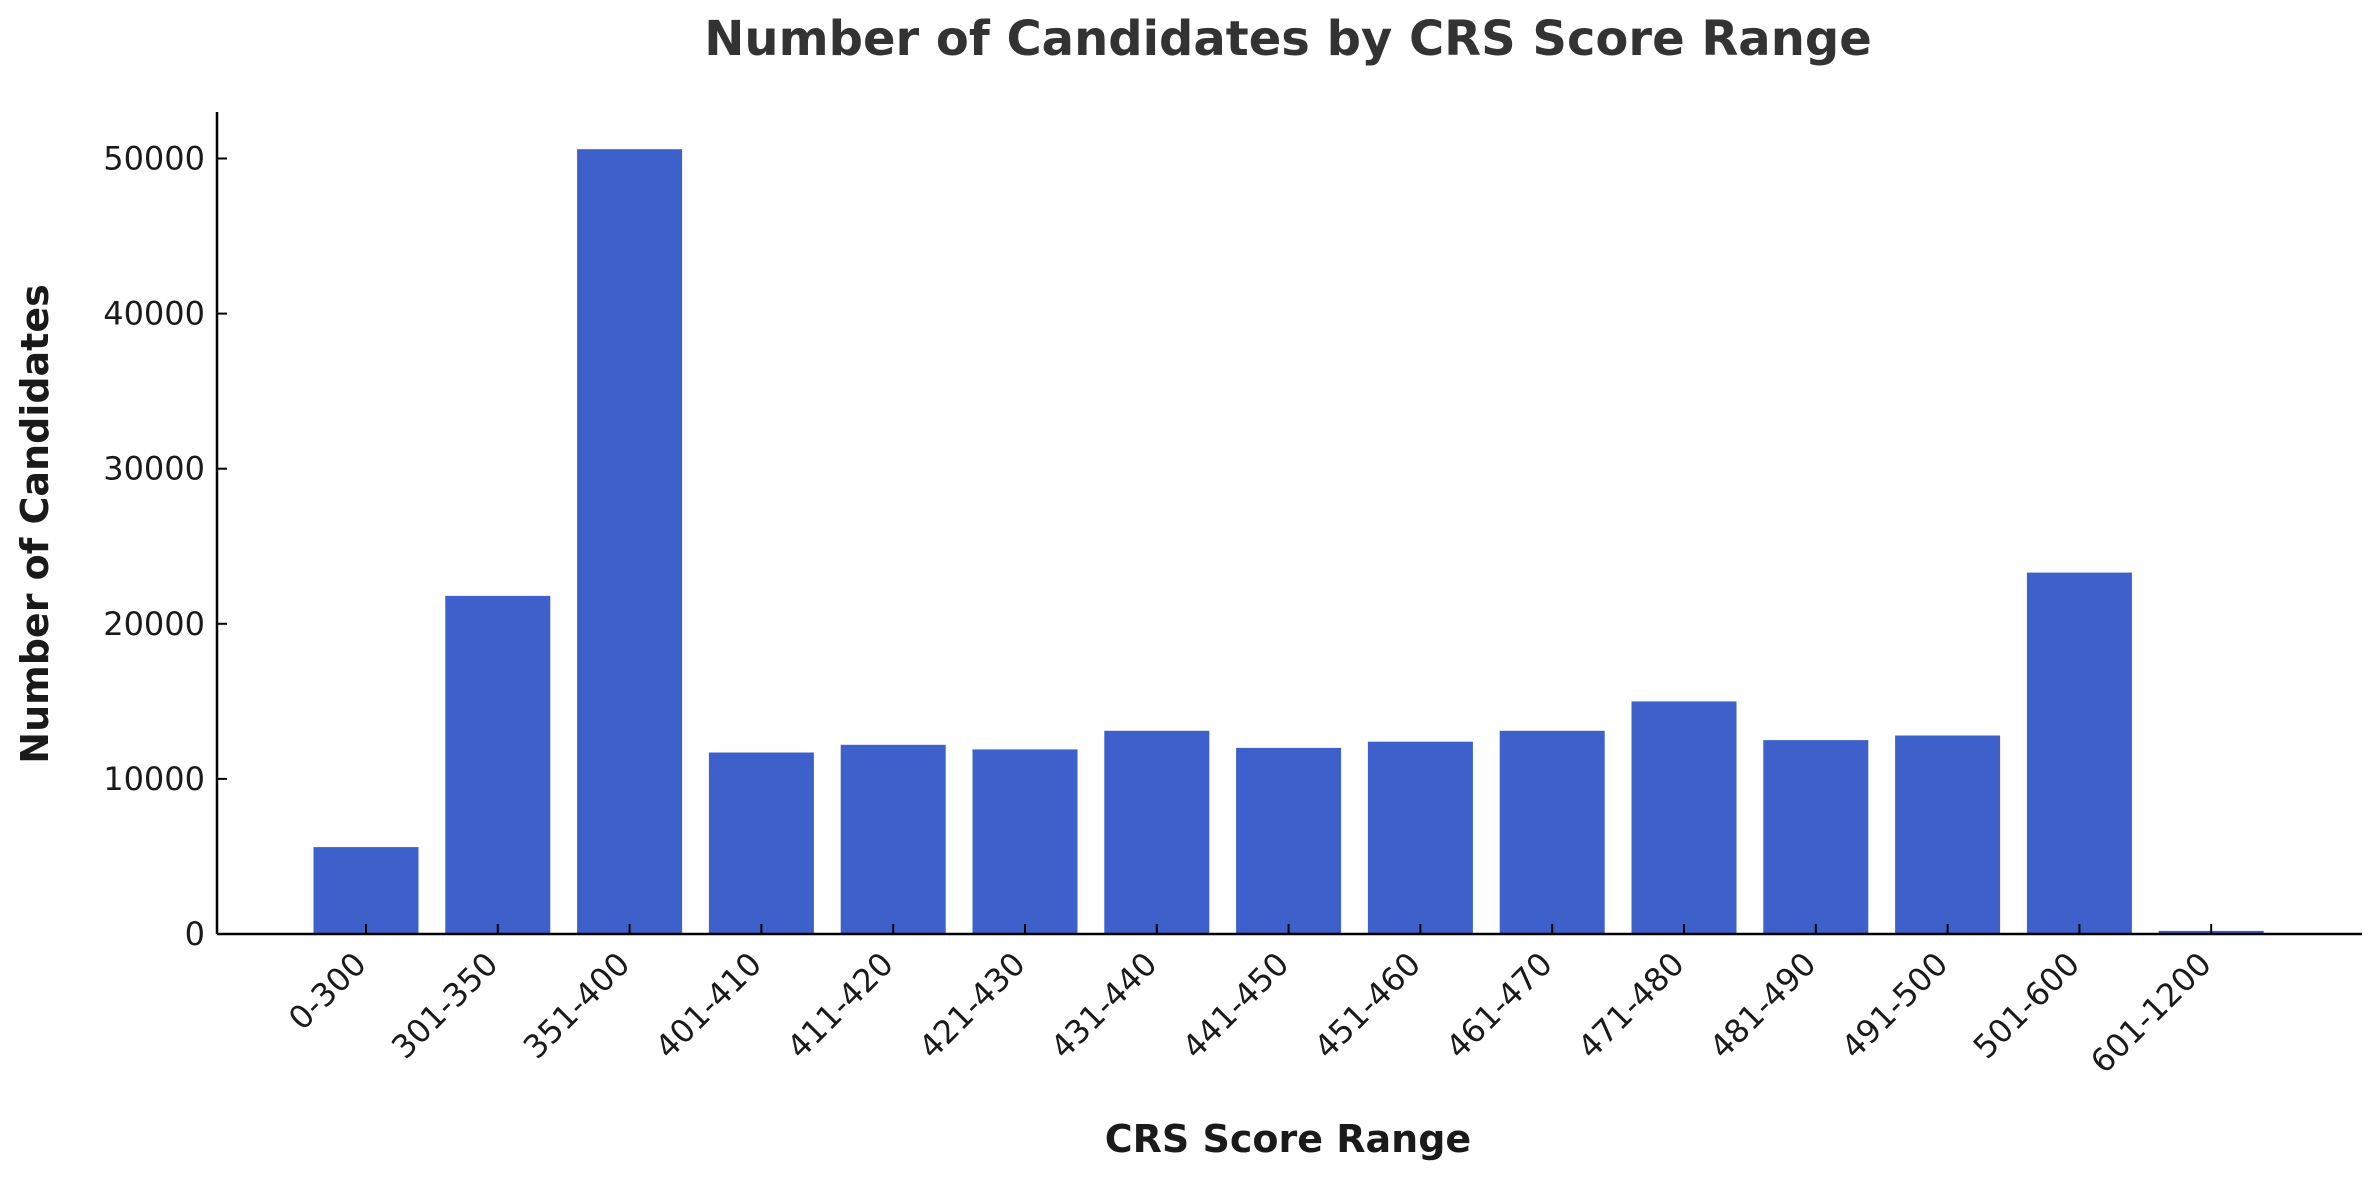  What do you see at coordinates (839, 1005) in the screenshot?
I see `x-tick-label: 411-420` at bounding box center [839, 1005].